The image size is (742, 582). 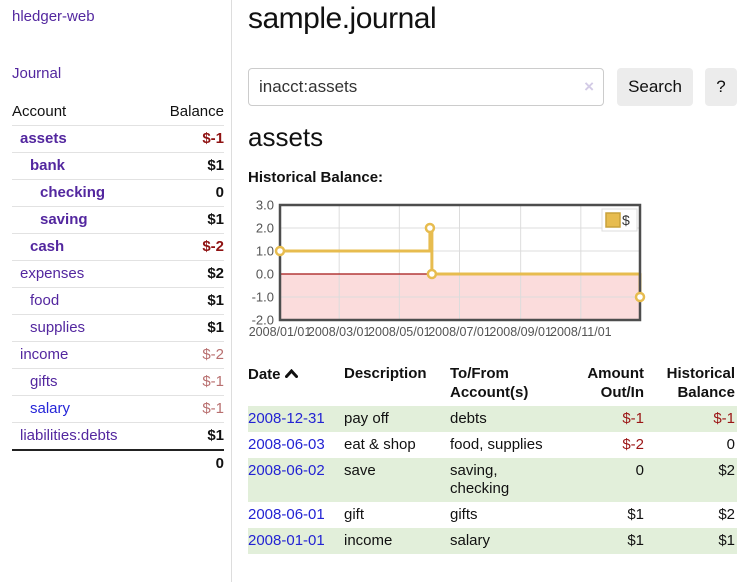 What do you see at coordinates (265, 205) in the screenshot?
I see `svg-text: 3.0` at bounding box center [265, 205].